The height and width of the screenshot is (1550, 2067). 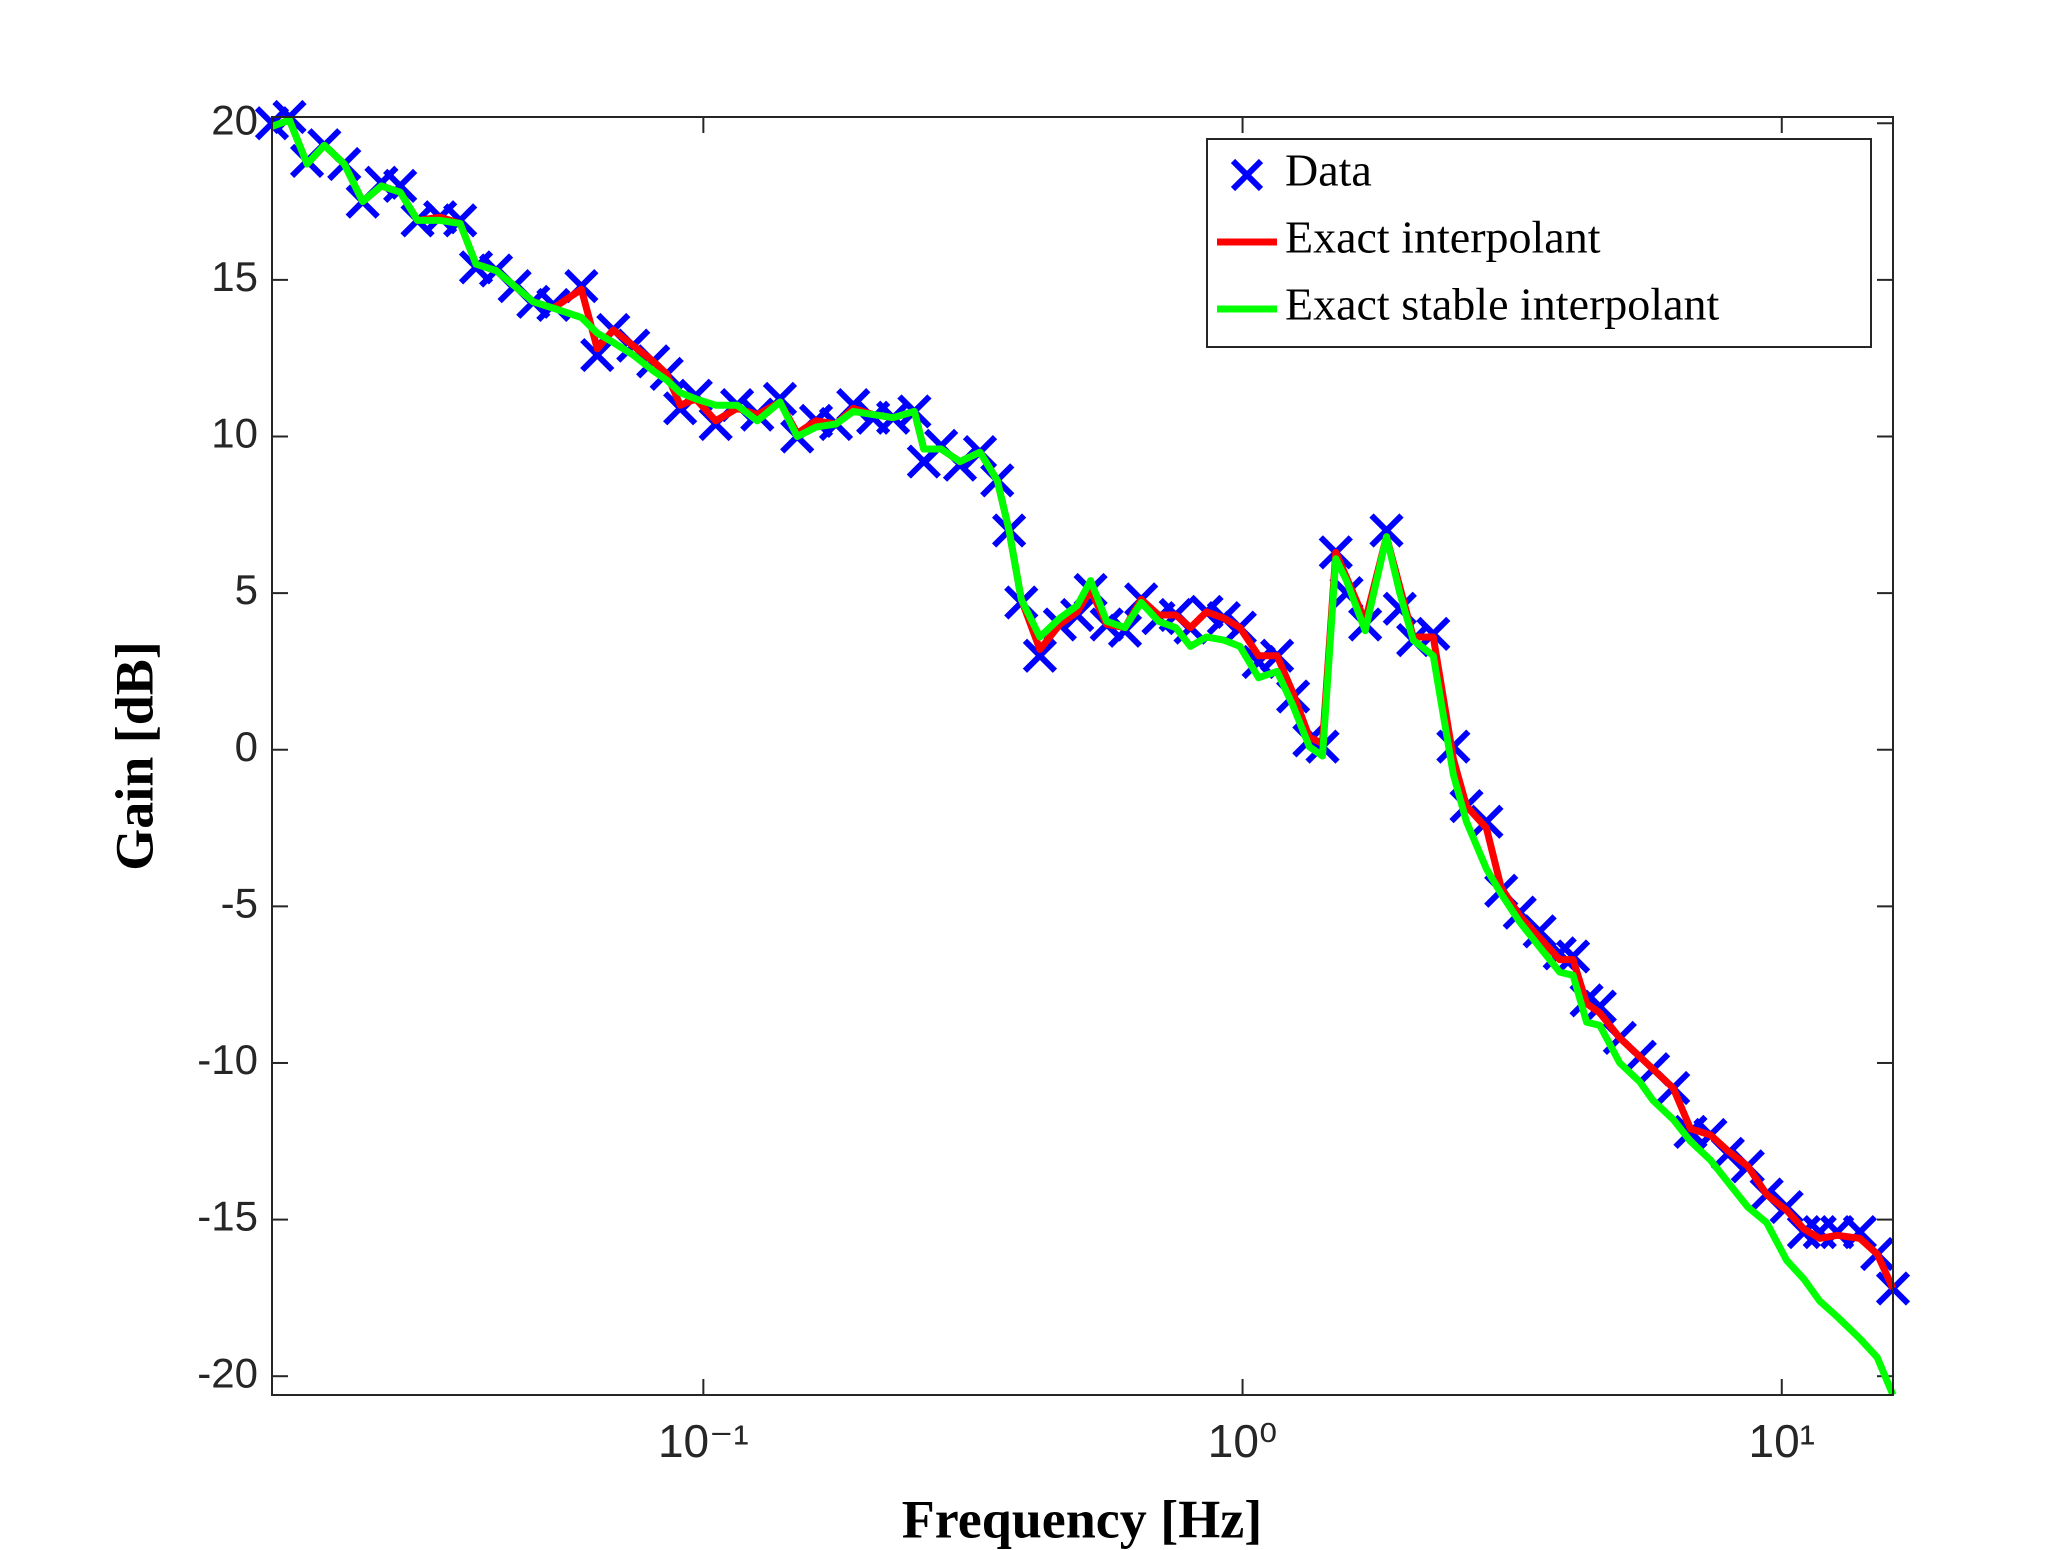 I want to click on x-tick-label: 10⁻¹, so click(x=703, y=1441).